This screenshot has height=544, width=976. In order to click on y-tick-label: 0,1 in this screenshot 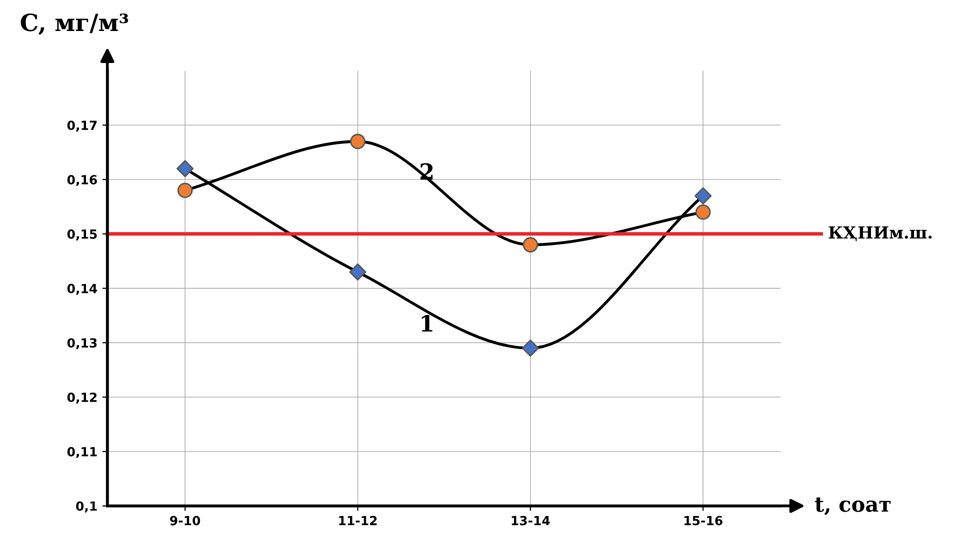, I will do `click(86, 506)`.